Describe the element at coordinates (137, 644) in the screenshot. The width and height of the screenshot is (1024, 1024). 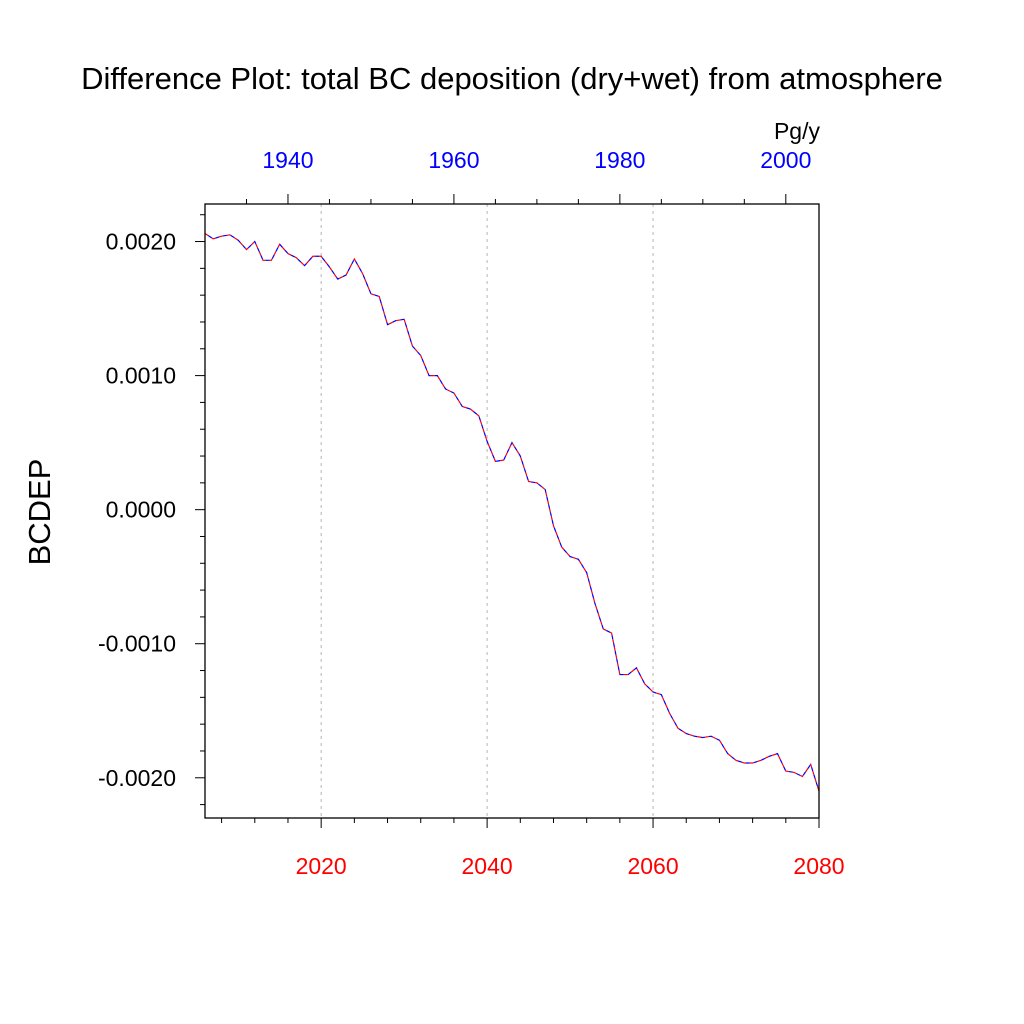
I see `y-tick-label-3: -0.0010` at that location.